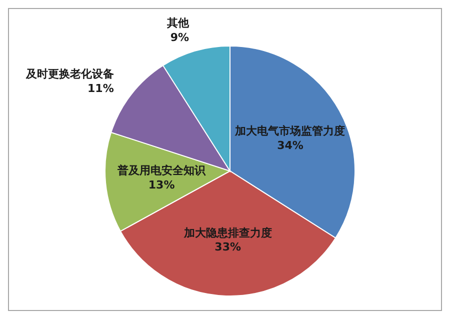 The width and height of the screenshot is (450, 319). I want to click on slice-label: 加大电气市场监管力度, so click(290, 131).